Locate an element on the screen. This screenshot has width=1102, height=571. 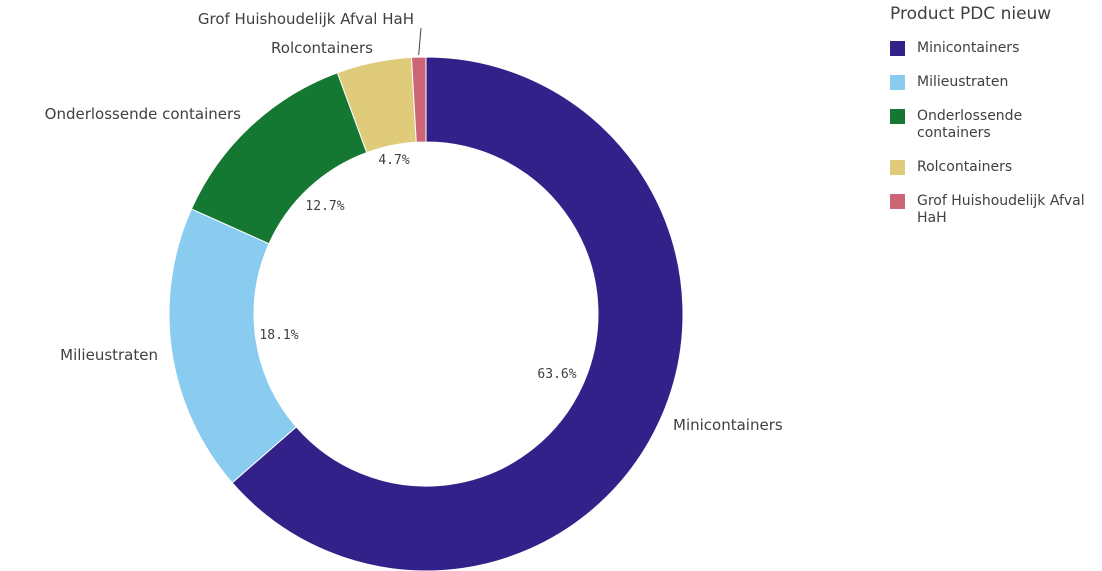
slice-label-milieustraten: Milieustraten is located at coordinates (109, 355).